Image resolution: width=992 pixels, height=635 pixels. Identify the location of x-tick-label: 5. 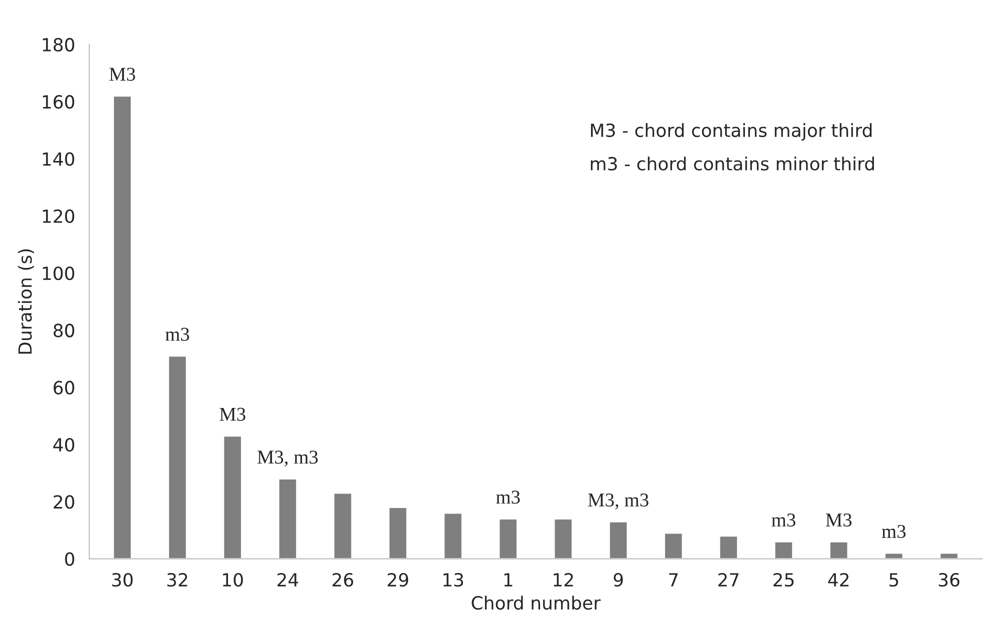
(894, 580).